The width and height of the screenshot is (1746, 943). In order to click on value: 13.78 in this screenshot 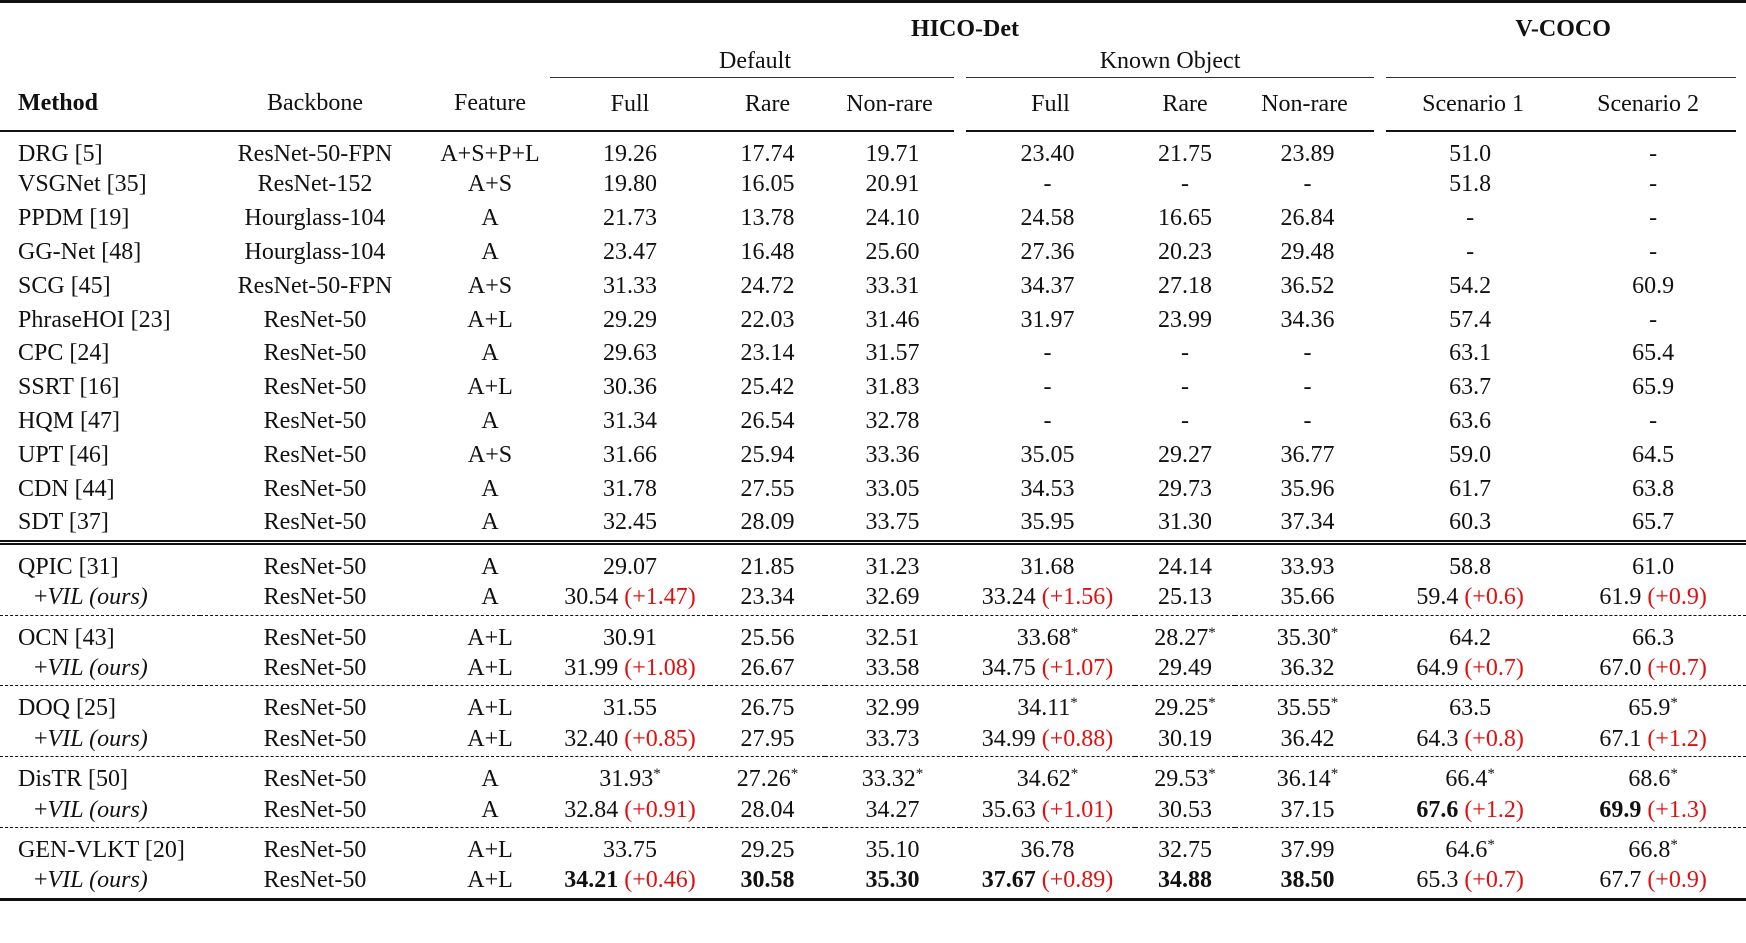, I will do `click(767, 218)`.